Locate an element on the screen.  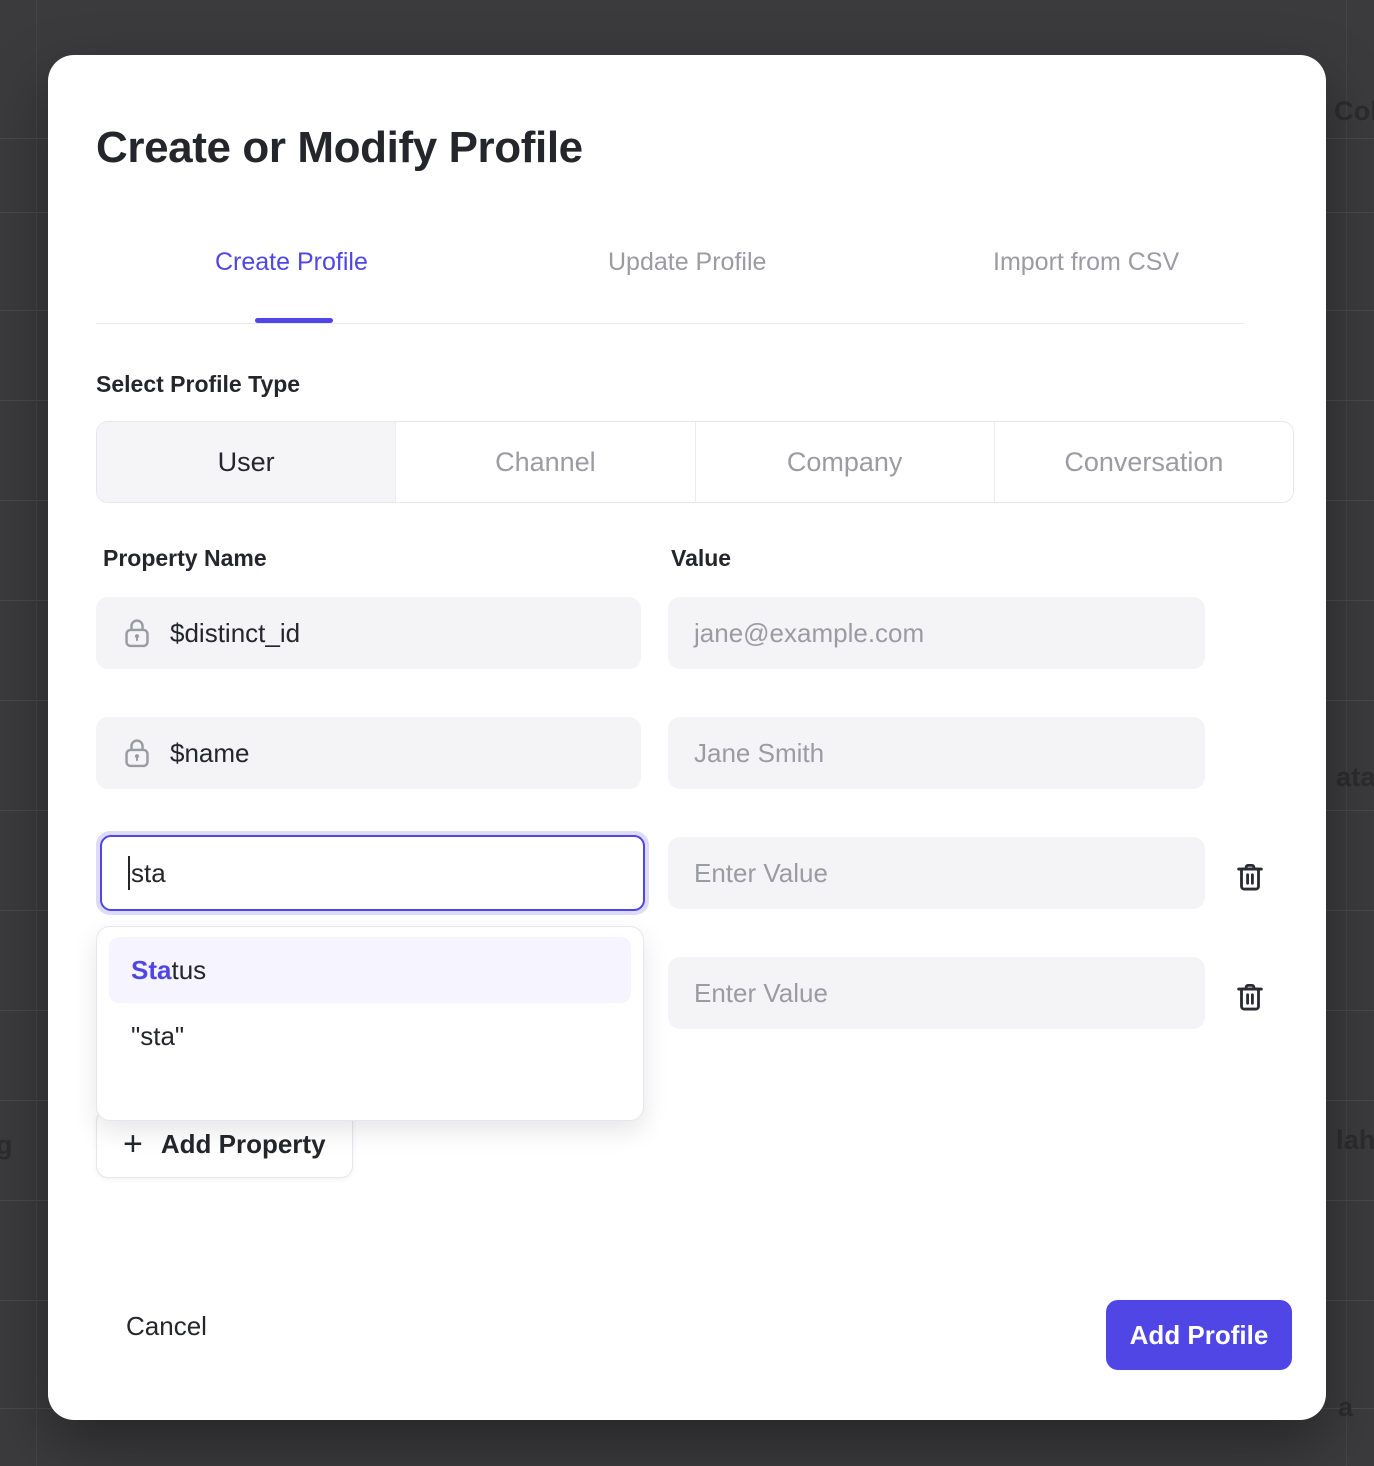
segment-channel: Channel is located at coordinates (546, 462).